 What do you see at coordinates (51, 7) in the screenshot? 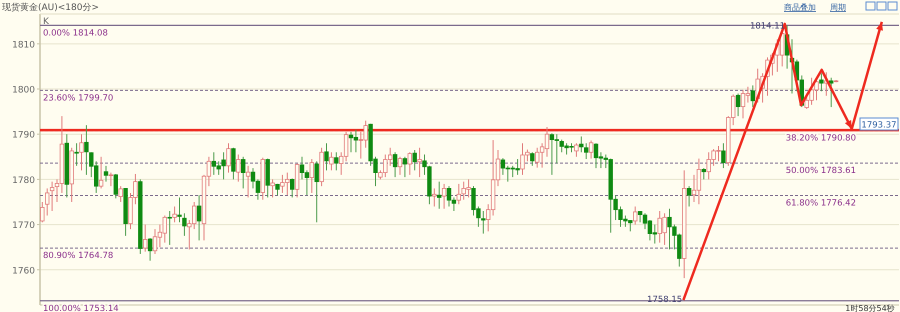
I see `chart-title: 现货黄金(AU)<180分>` at bounding box center [51, 7].